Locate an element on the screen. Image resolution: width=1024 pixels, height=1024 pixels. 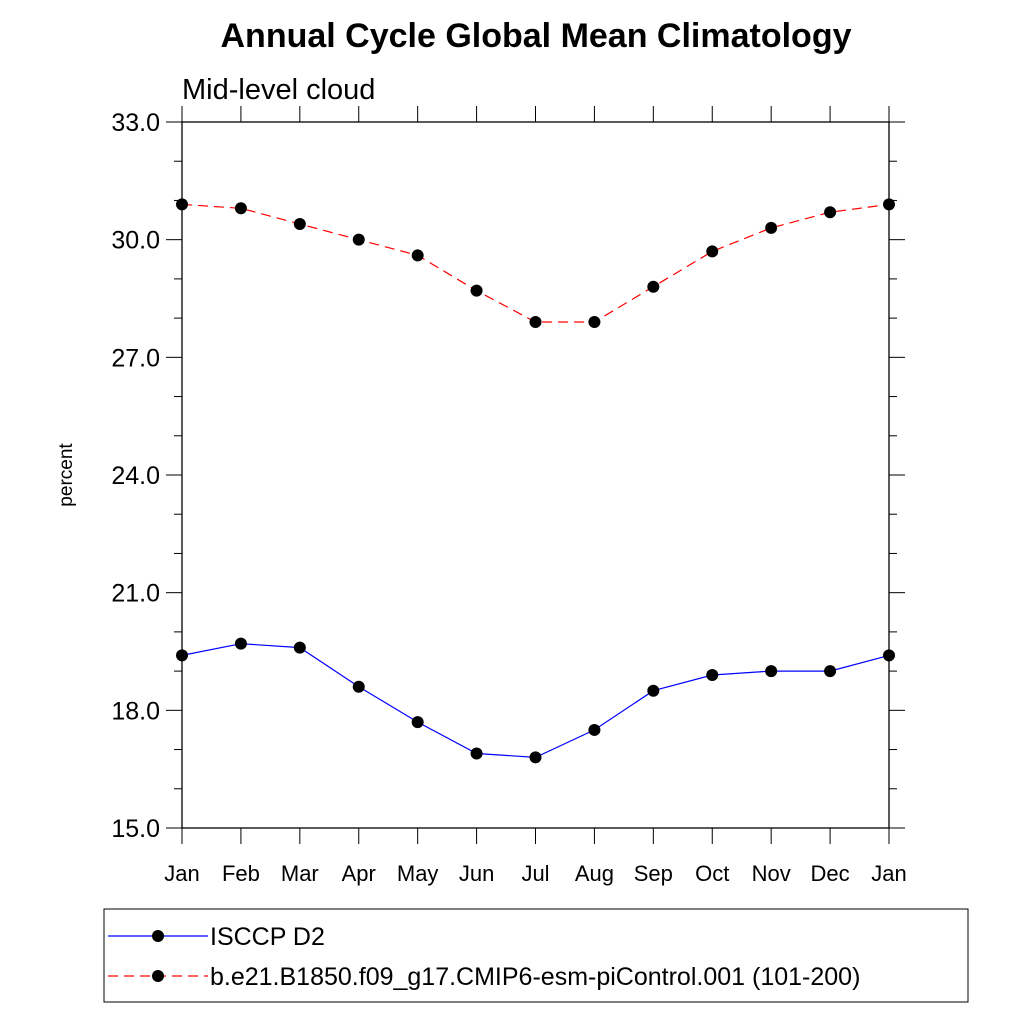
x-tick-label: Jul is located at coordinates (535, 873).